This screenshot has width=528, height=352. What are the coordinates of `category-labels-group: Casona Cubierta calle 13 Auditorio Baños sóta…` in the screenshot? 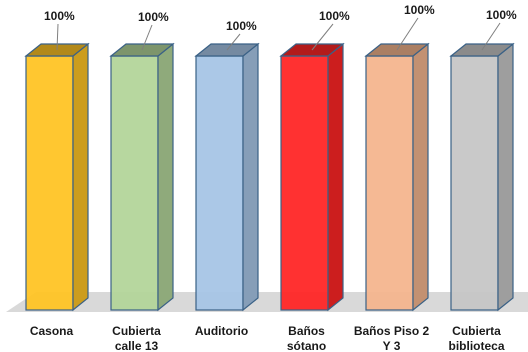 It's located at (267, 338).